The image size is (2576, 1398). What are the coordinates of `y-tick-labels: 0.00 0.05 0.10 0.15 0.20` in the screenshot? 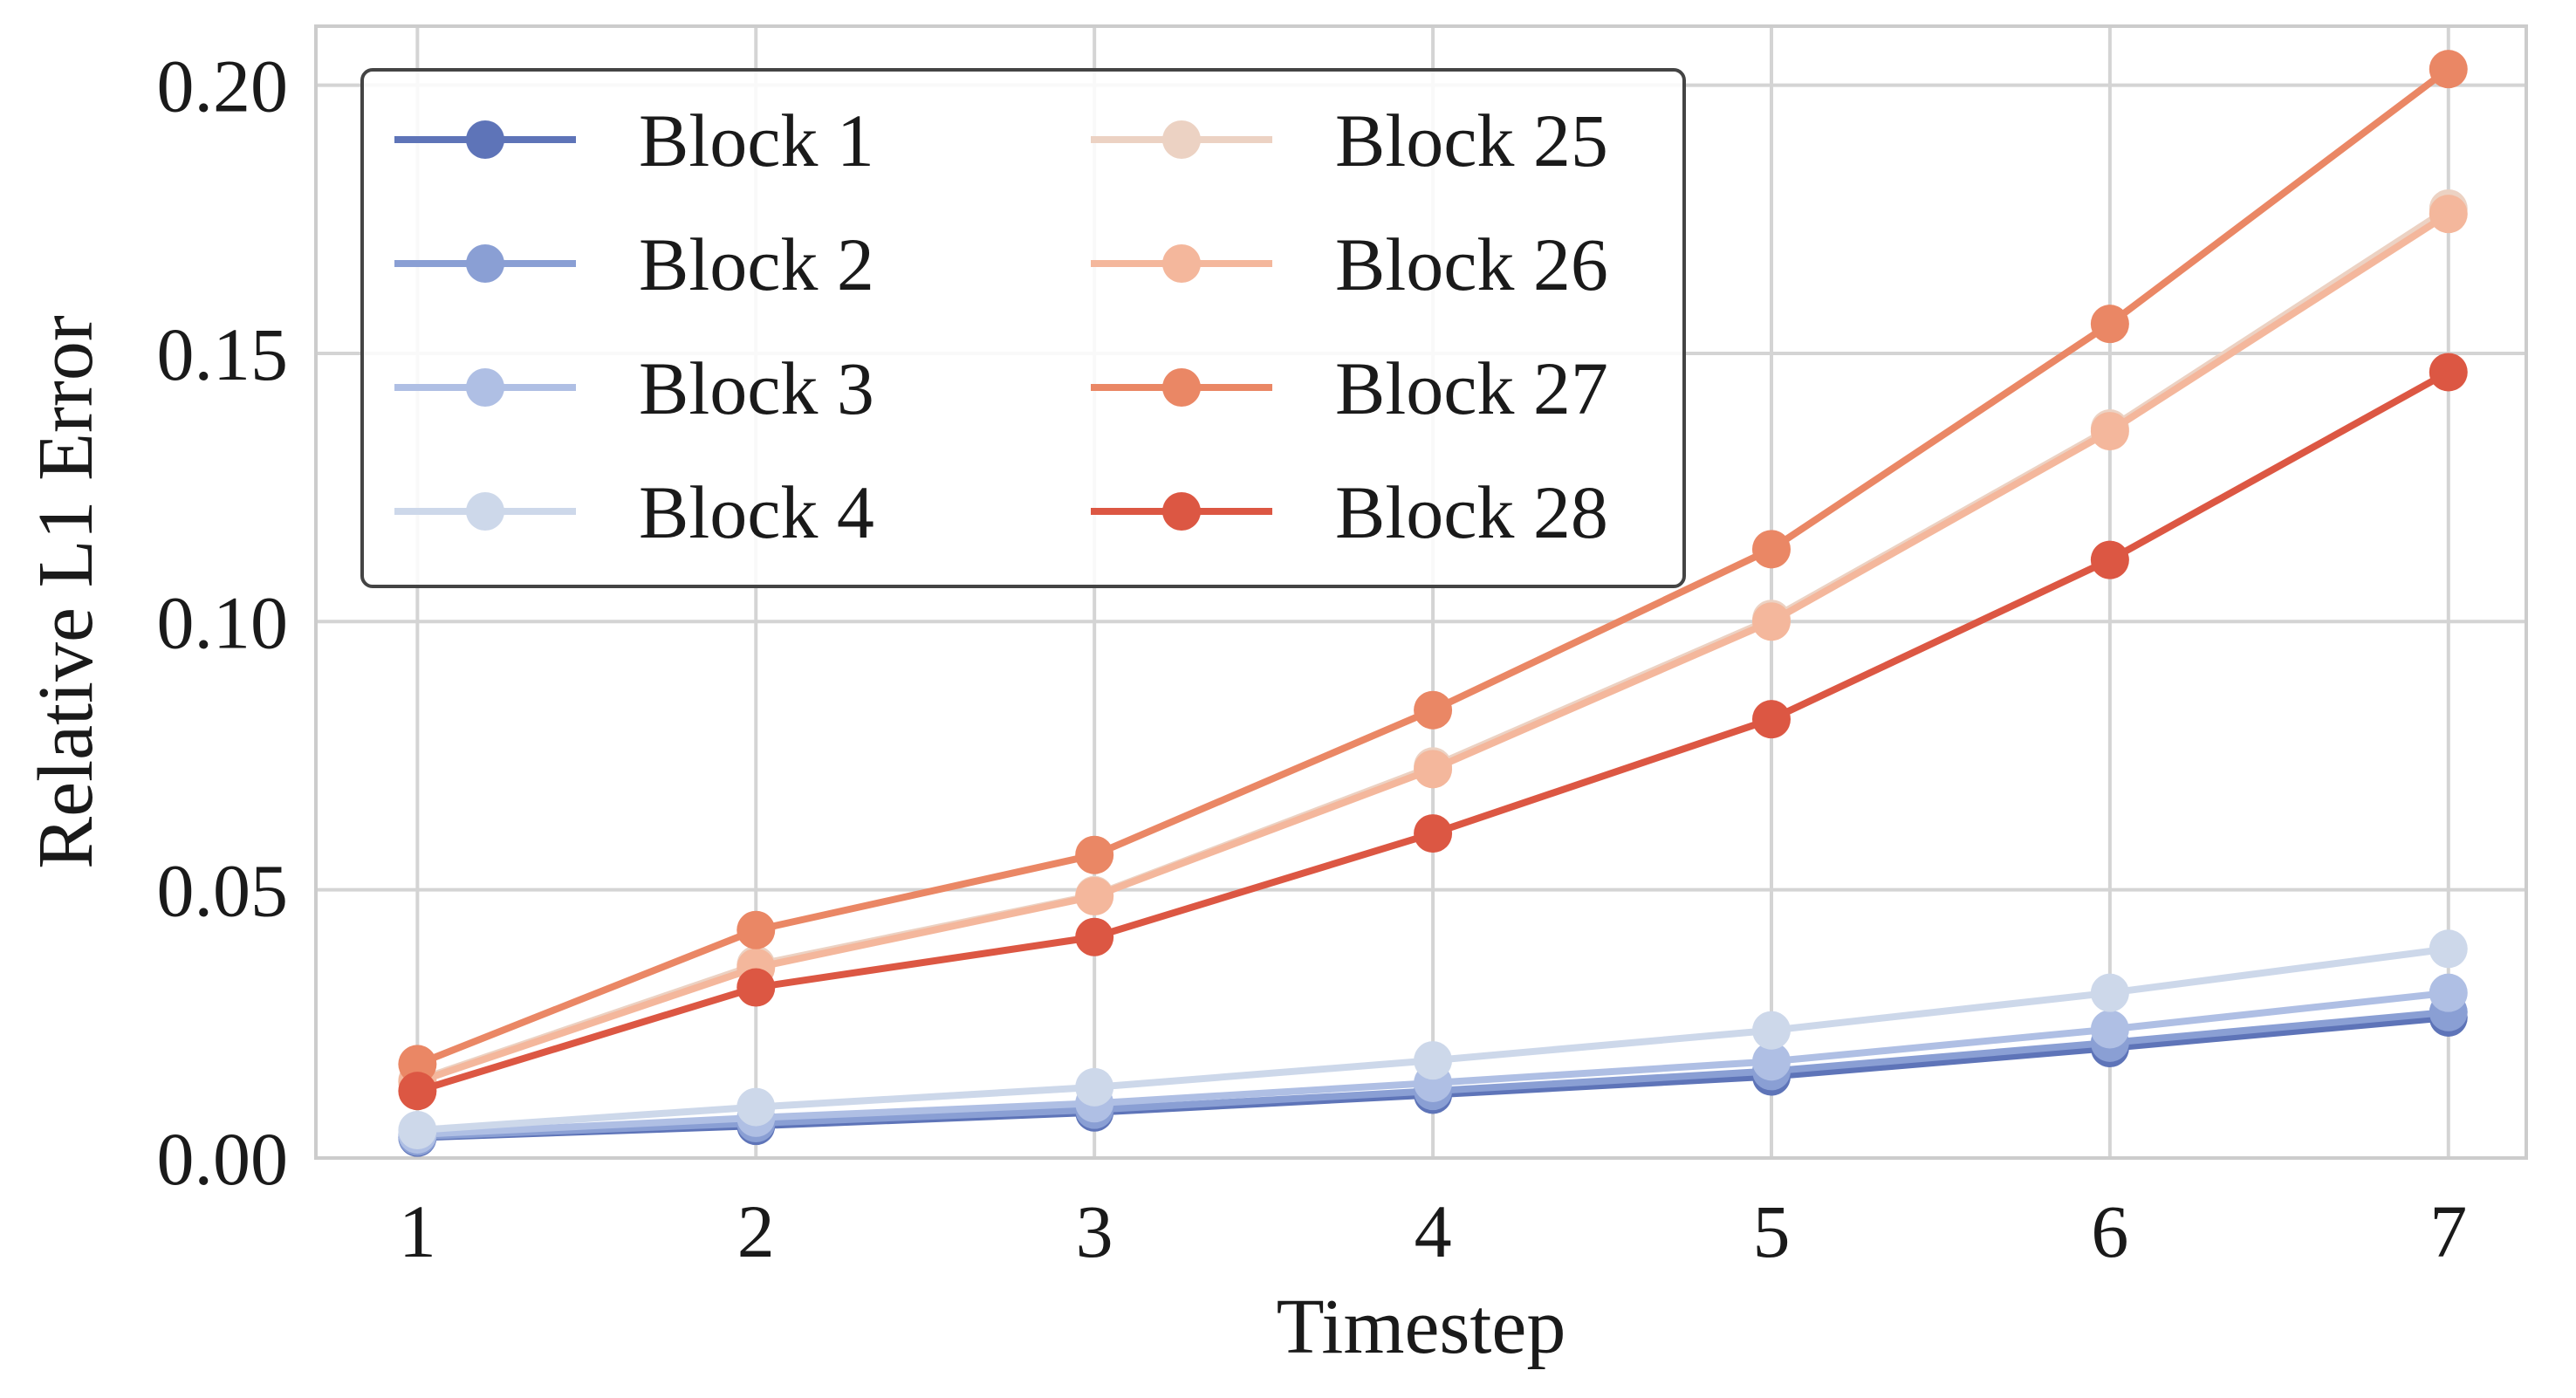 It's located at (223, 623).